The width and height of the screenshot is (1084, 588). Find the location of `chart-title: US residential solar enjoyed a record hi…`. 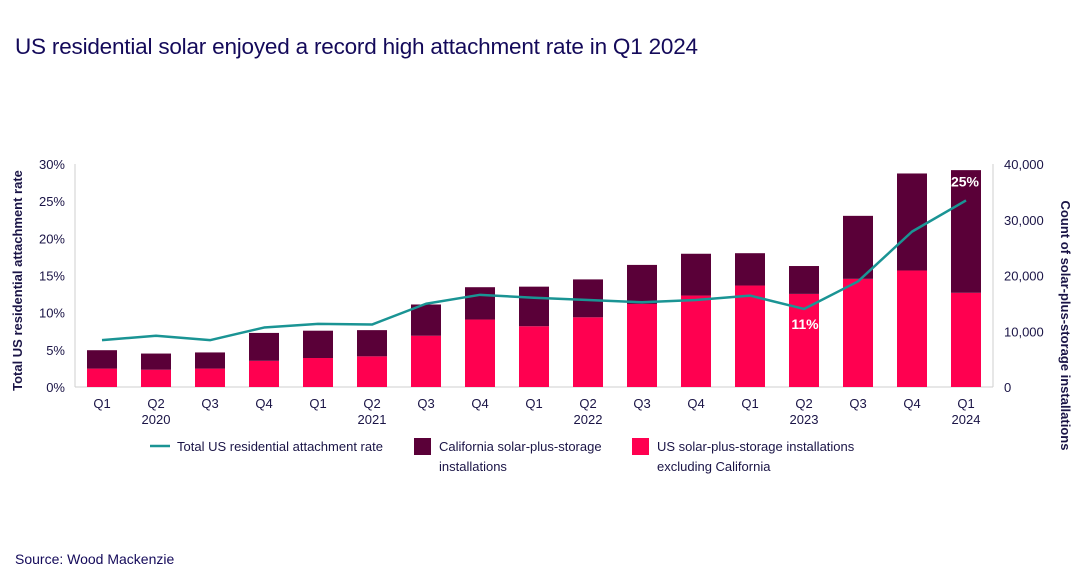

chart-title: US residential solar enjoyed a record hi… is located at coordinates (356, 46).